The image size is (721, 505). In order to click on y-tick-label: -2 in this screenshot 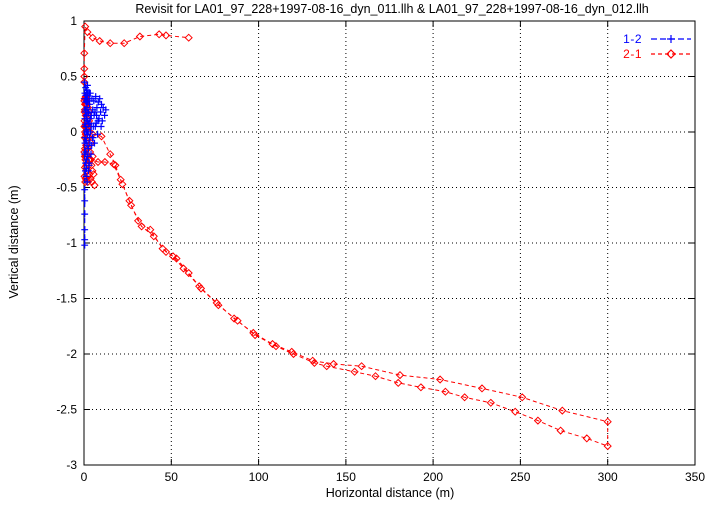, I will do `click(71, 354)`.